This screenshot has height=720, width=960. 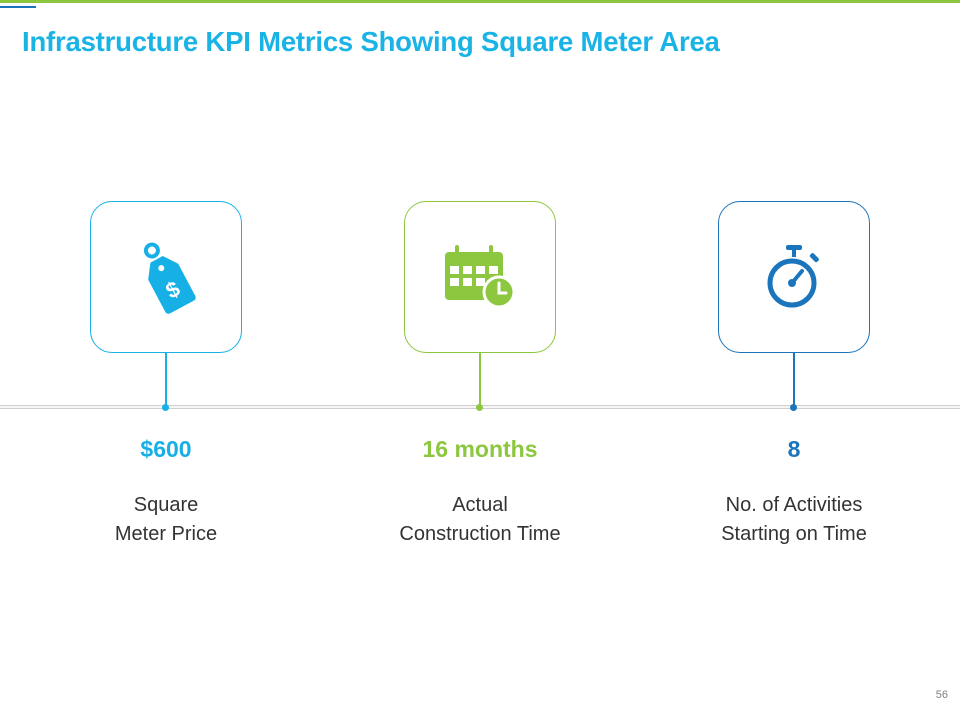 I want to click on page-number: 56, so click(x=941, y=695).